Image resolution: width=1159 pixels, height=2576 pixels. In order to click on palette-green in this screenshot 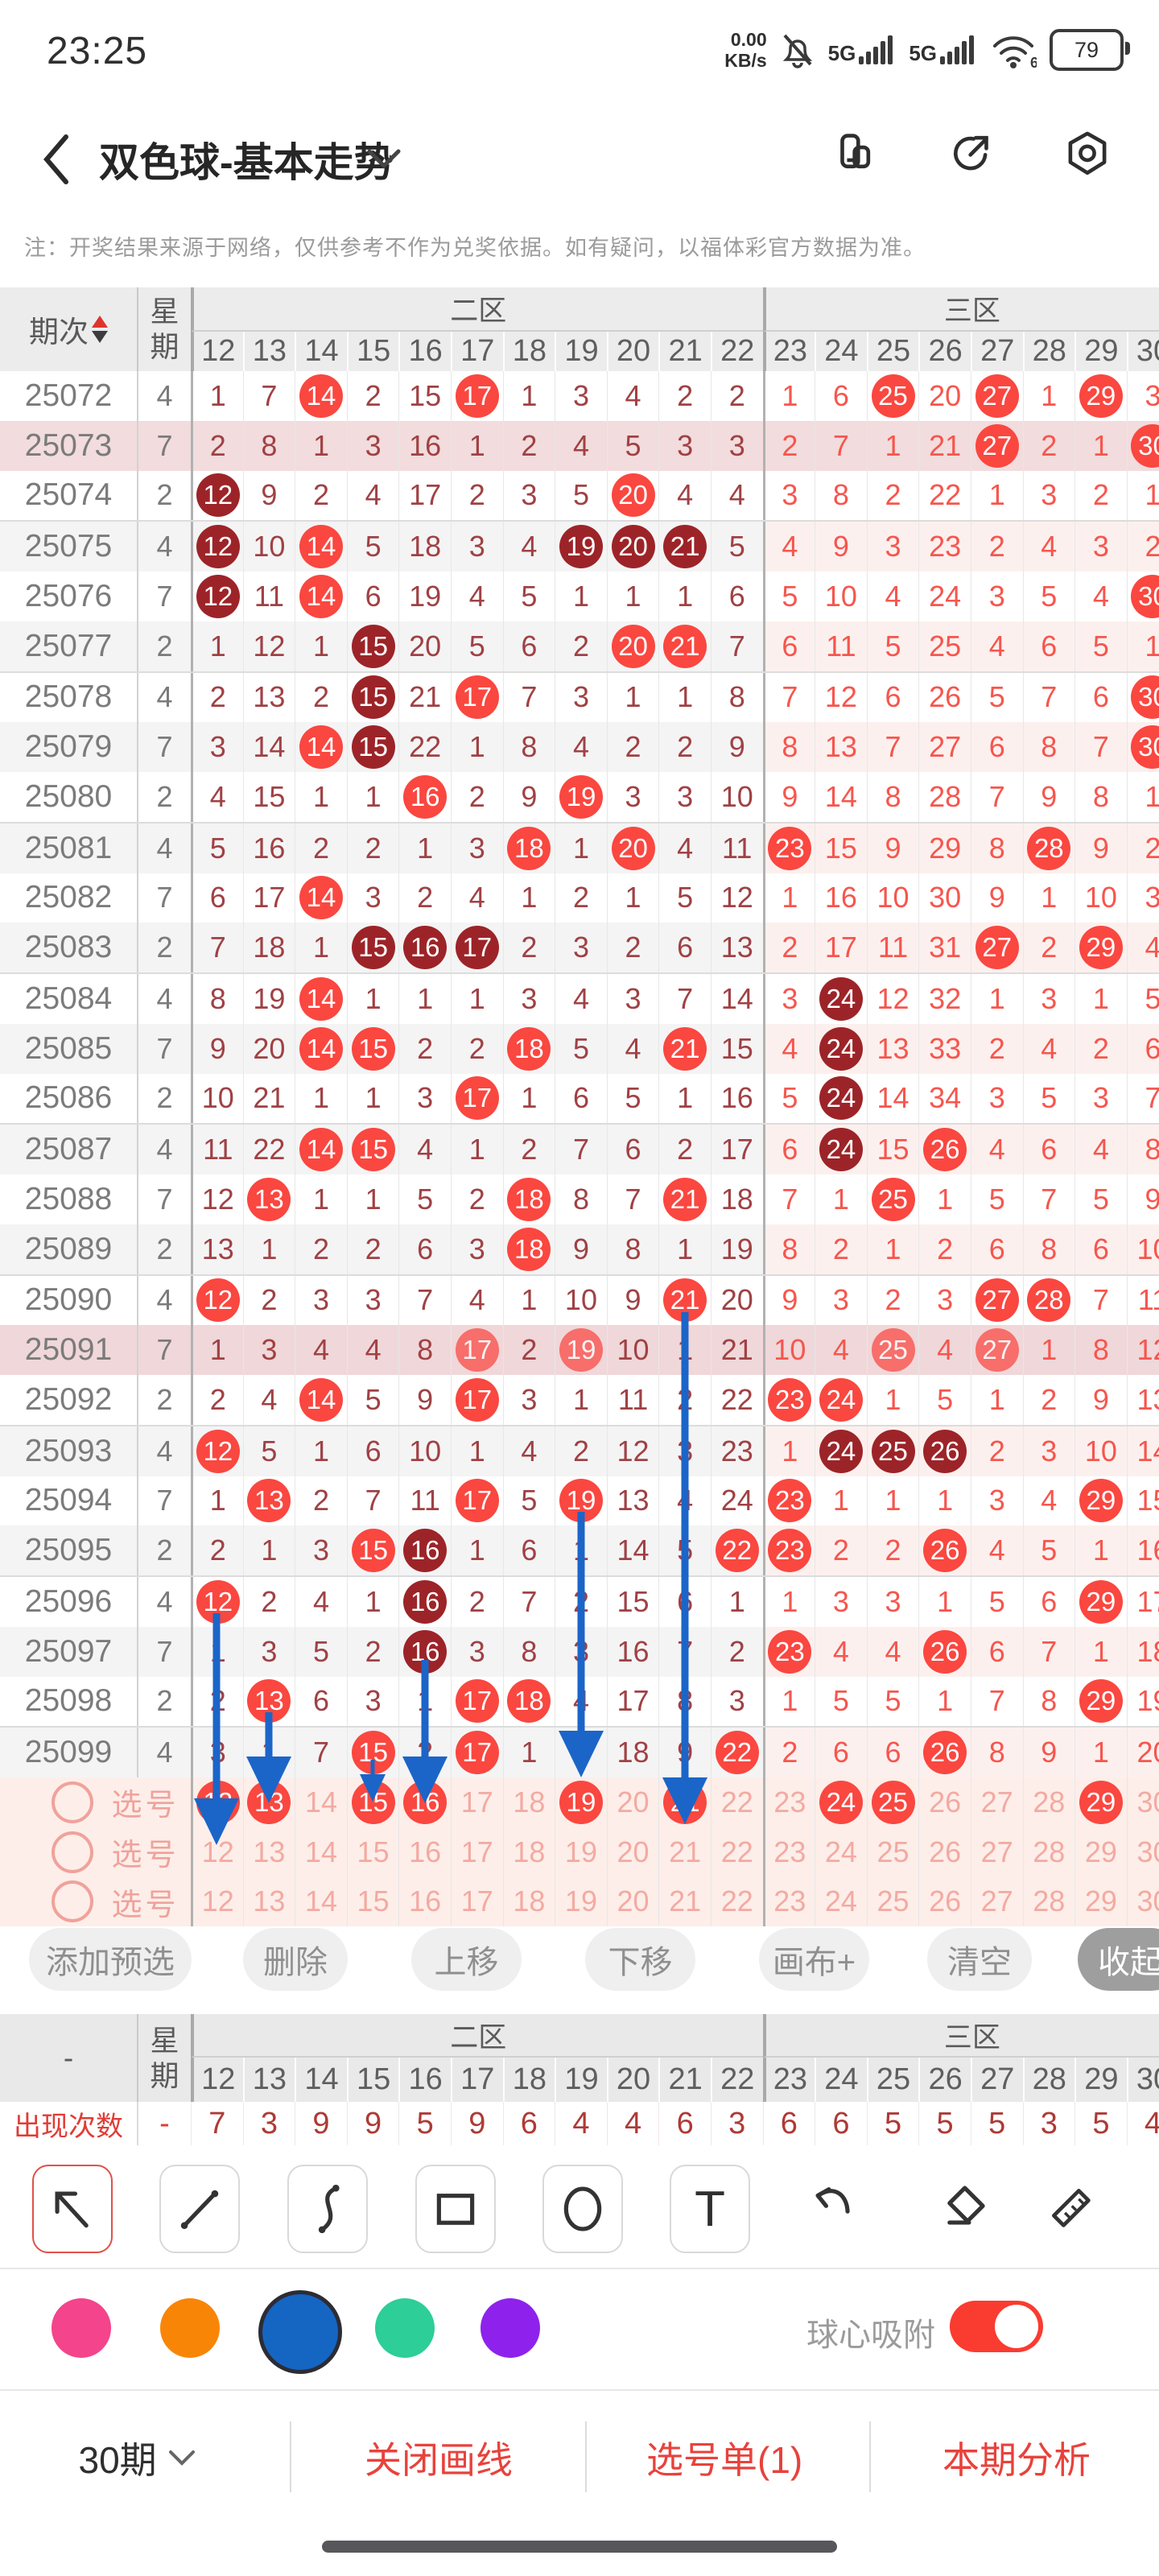, I will do `click(405, 2328)`.